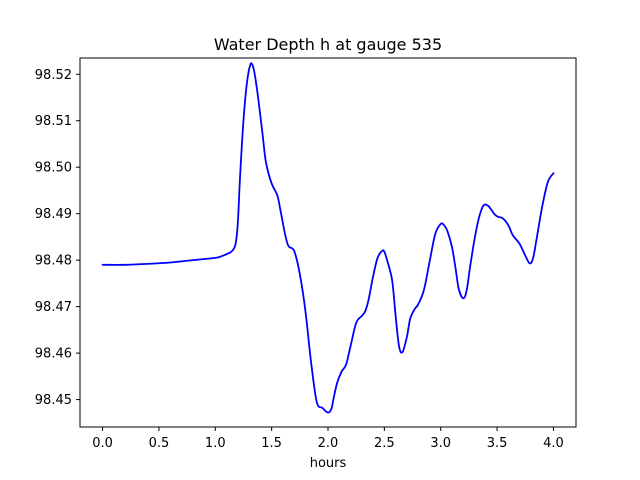 This screenshot has height=480, width=640. Describe the element at coordinates (102, 443) in the screenshot. I see `x-tick-label: 0.0` at that location.